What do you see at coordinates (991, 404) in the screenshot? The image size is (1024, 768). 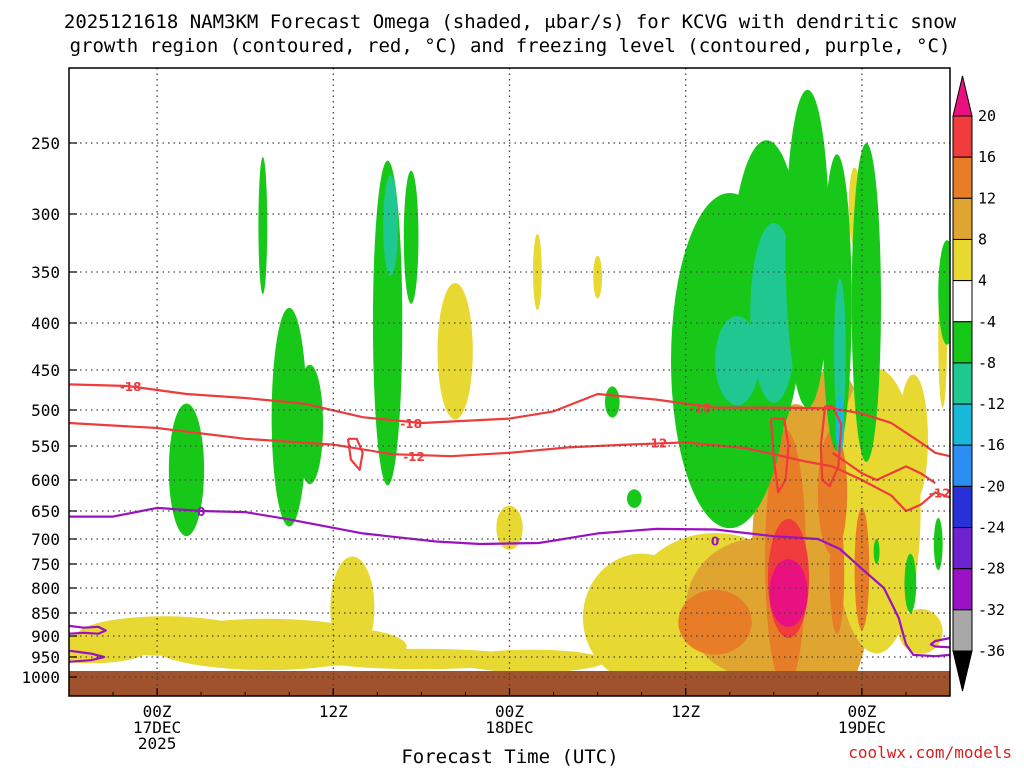 I see `colorbar-label: -12` at bounding box center [991, 404].